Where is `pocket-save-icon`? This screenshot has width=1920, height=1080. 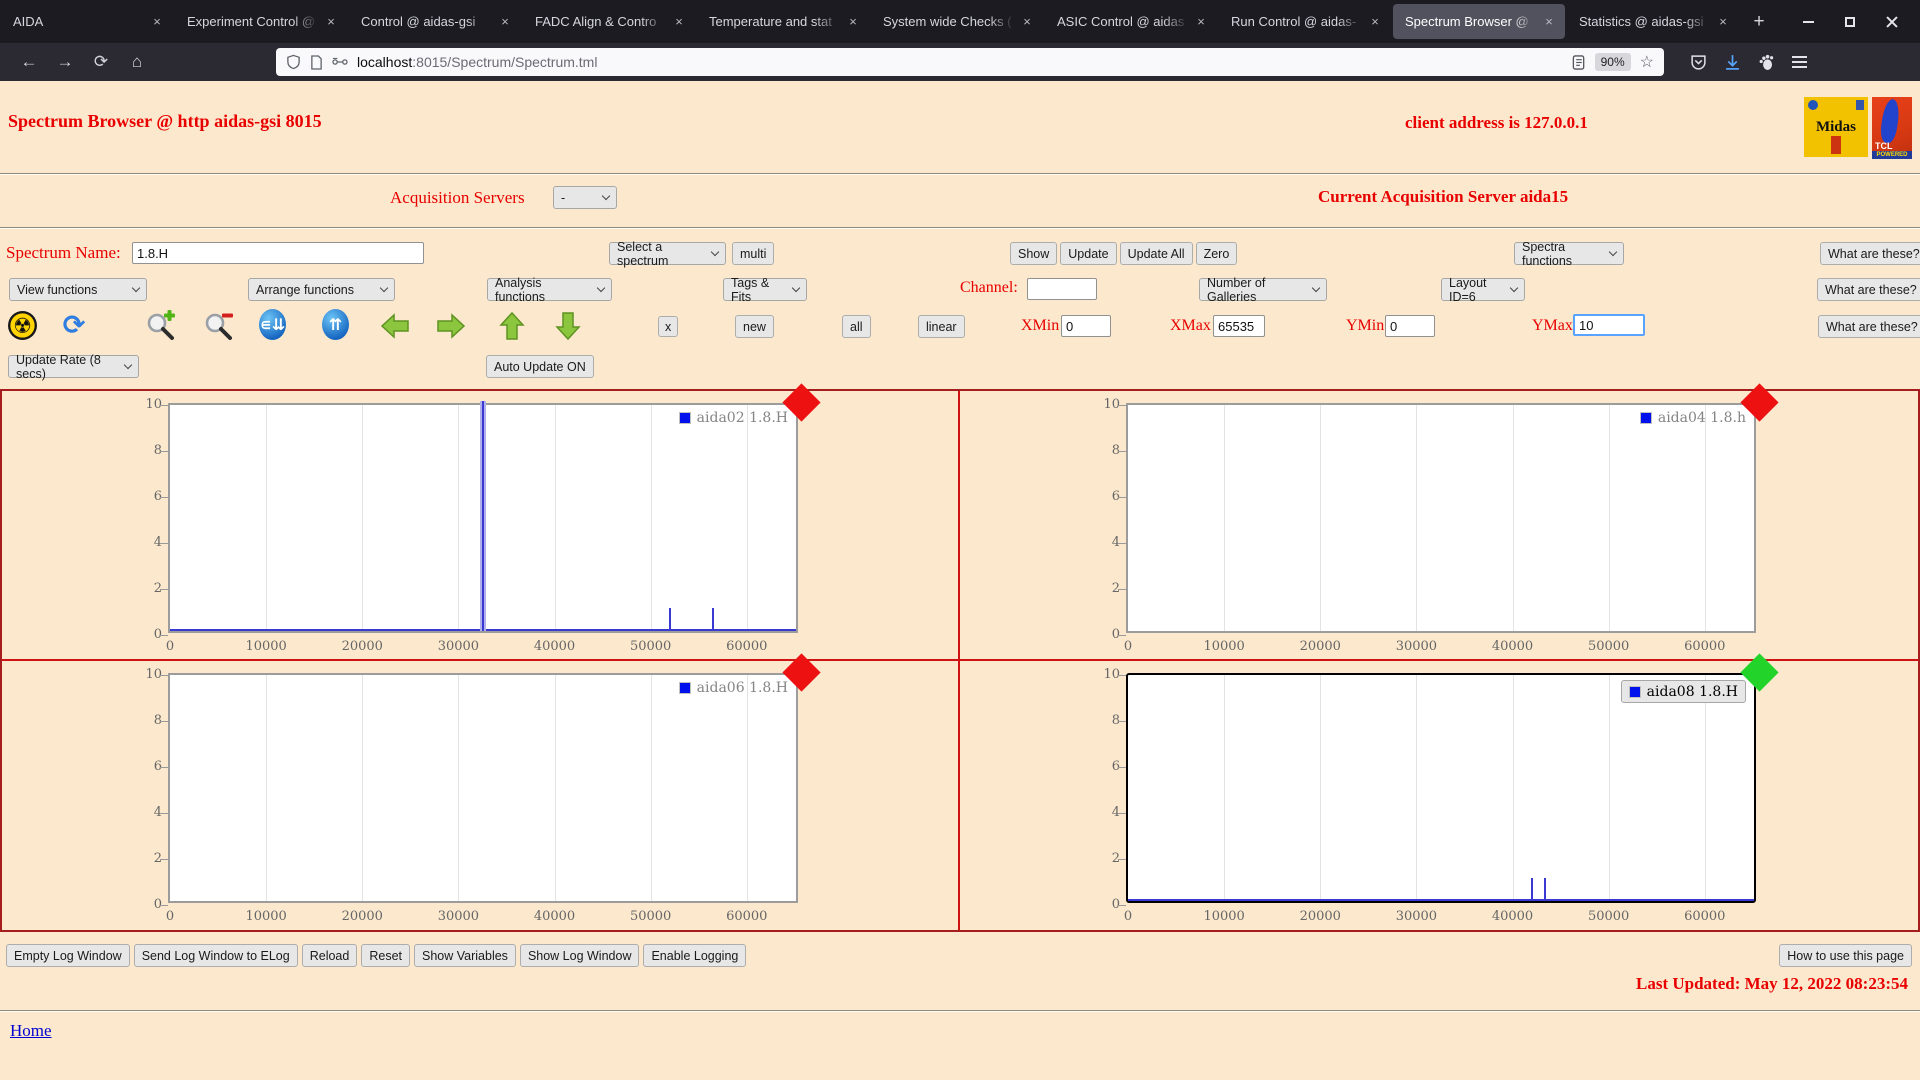
pocket-save-icon is located at coordinates (1698, 62).